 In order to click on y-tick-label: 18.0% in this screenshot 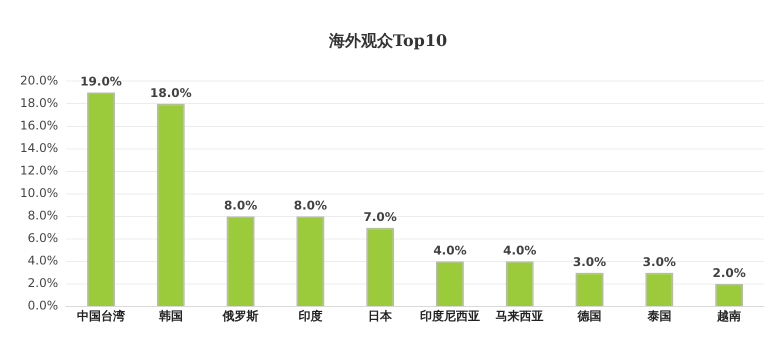, I will do `click(39, 103)`.